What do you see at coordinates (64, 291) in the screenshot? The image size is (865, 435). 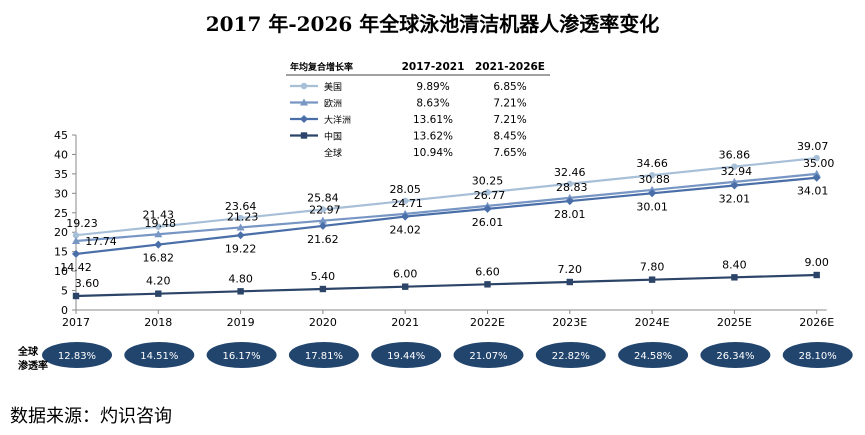 I see `y-tick-label: 5` at bounding box center [64, 291].